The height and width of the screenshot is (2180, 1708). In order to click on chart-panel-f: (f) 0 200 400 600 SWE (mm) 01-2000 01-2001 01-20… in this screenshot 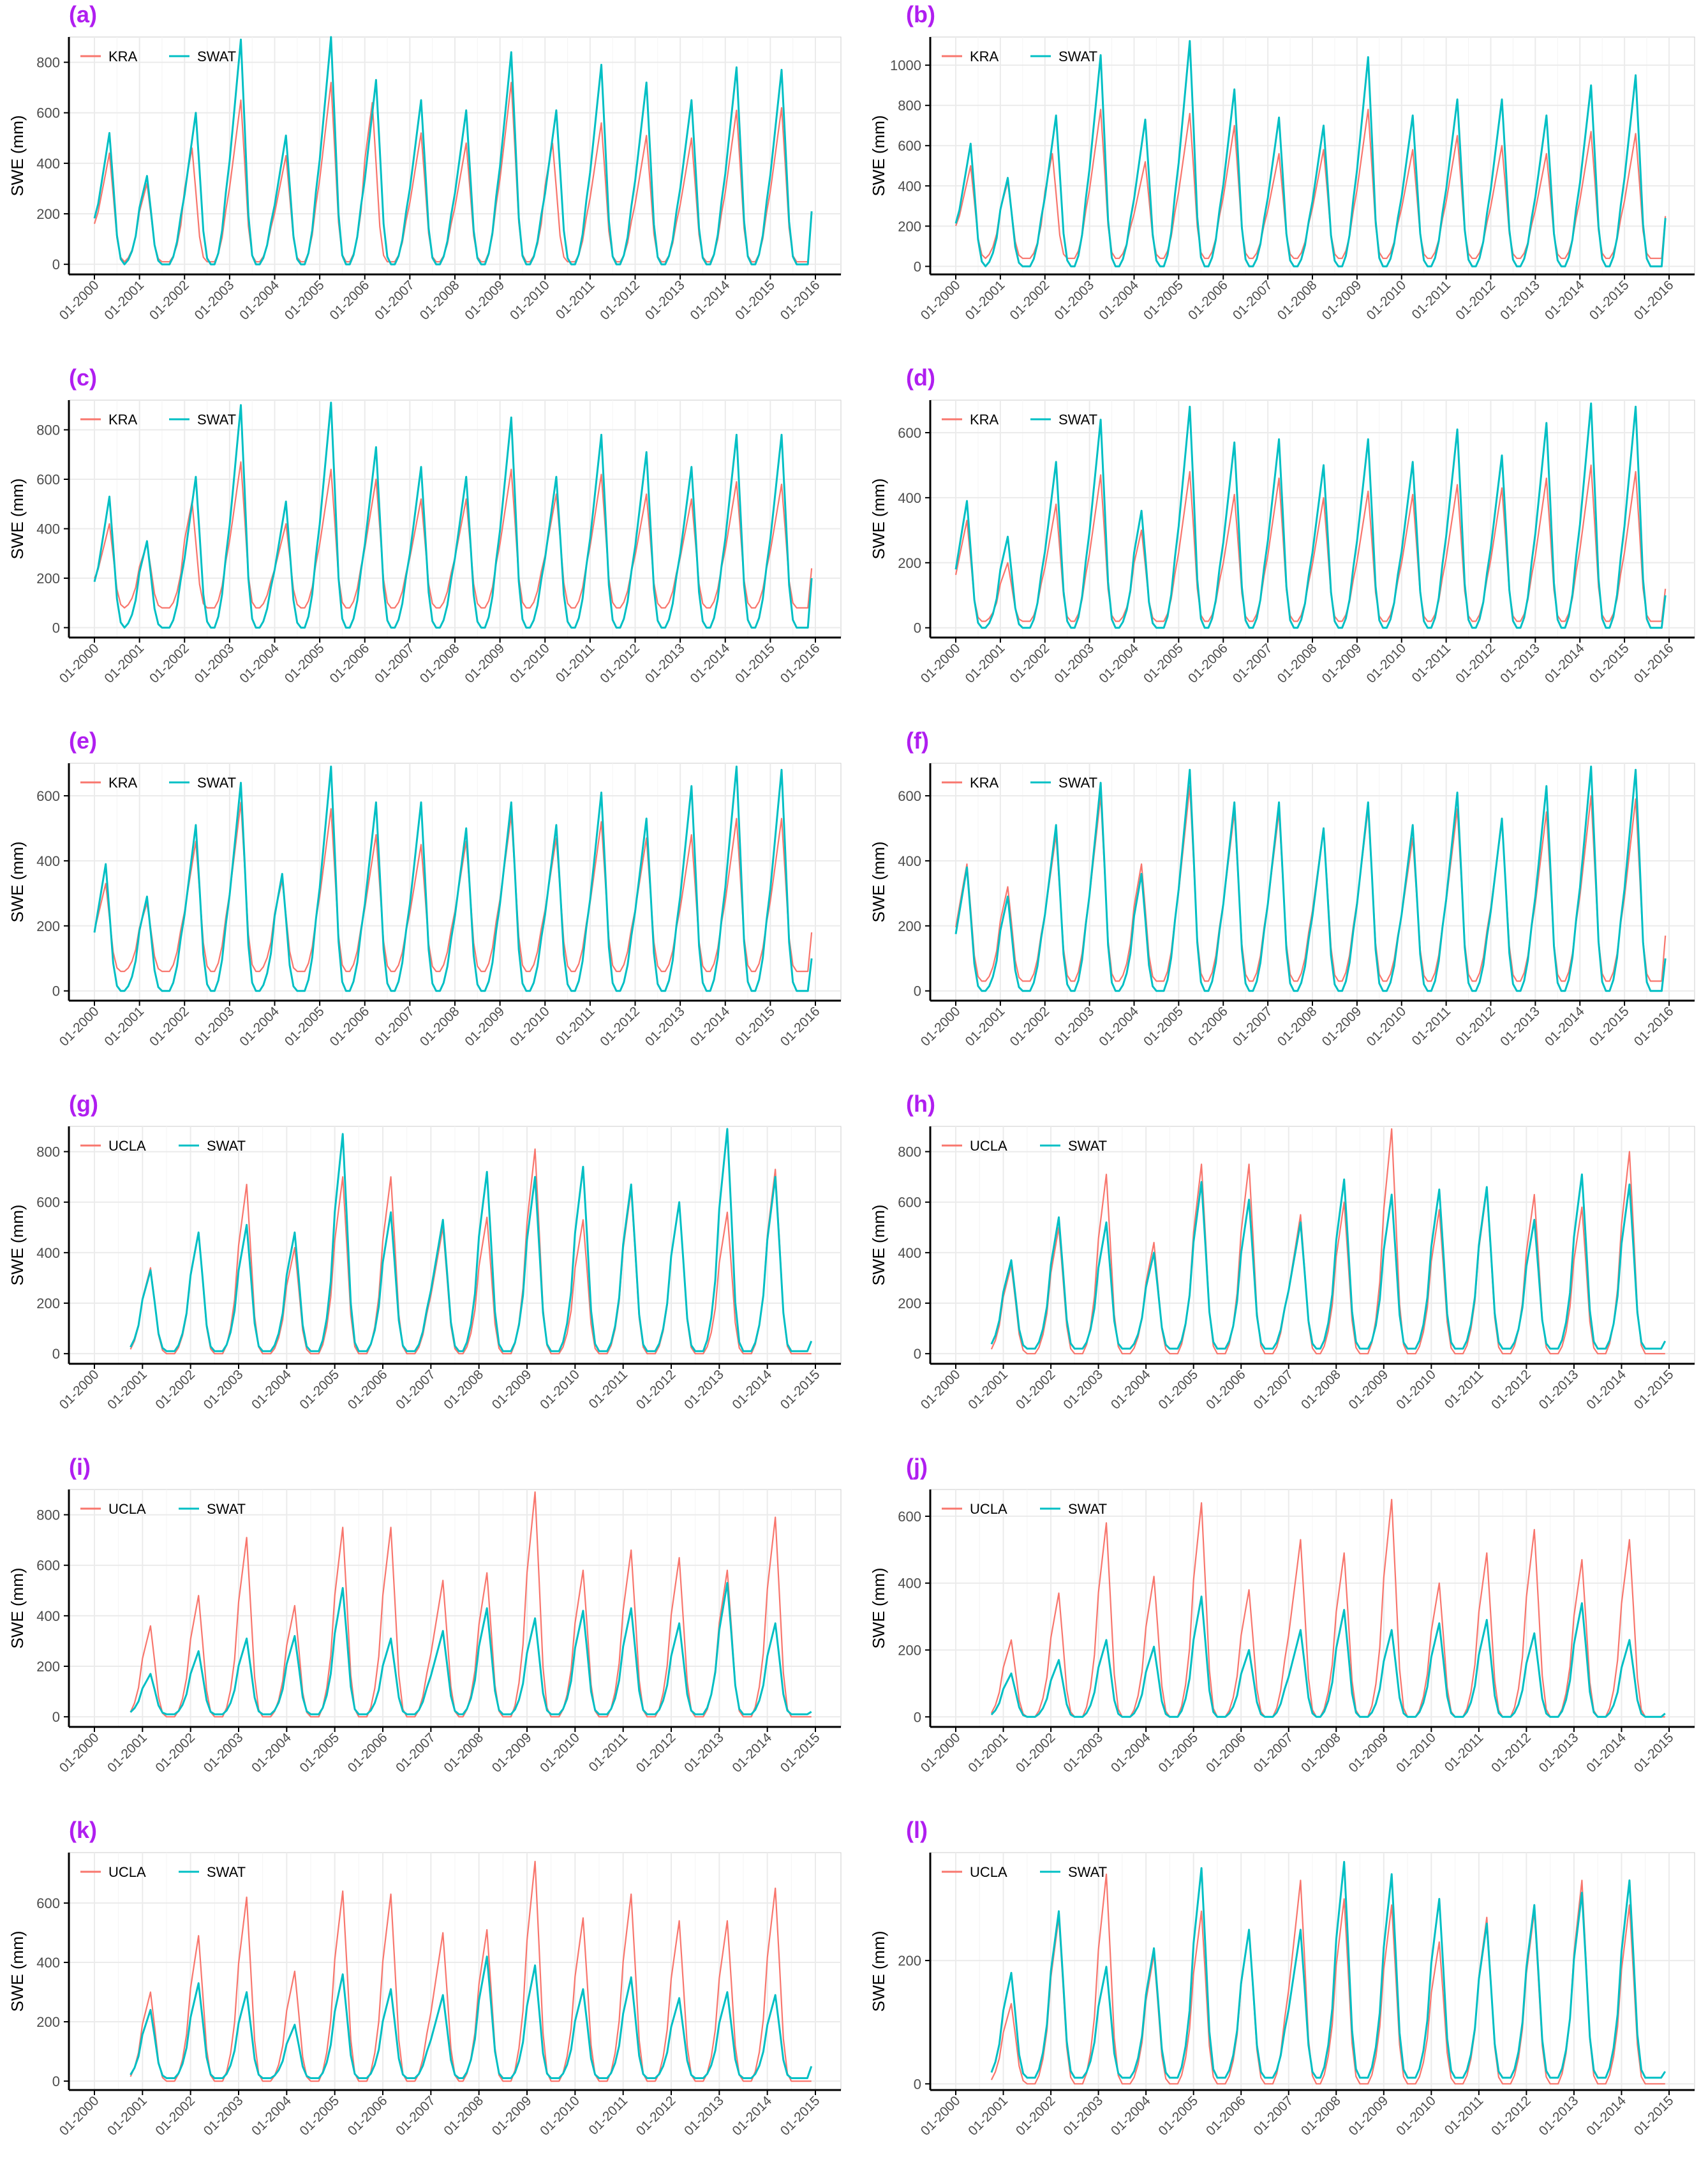, I will do `click(1280, 908)`.